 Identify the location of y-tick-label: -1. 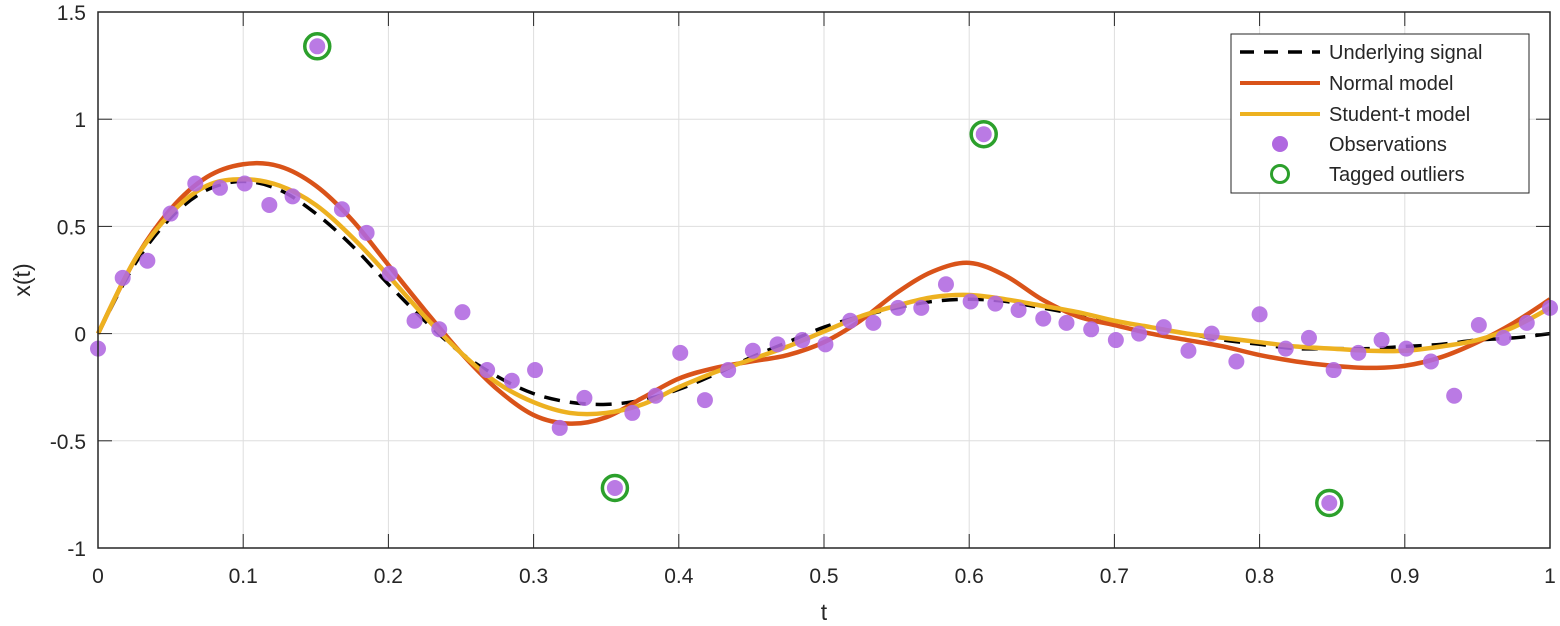
(76, 549).